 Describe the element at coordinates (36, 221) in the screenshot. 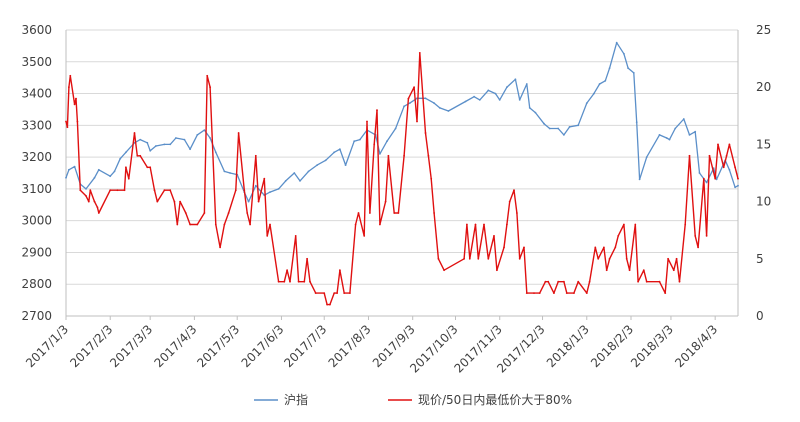

I see `y-left-tick-label: 3000` at that location.